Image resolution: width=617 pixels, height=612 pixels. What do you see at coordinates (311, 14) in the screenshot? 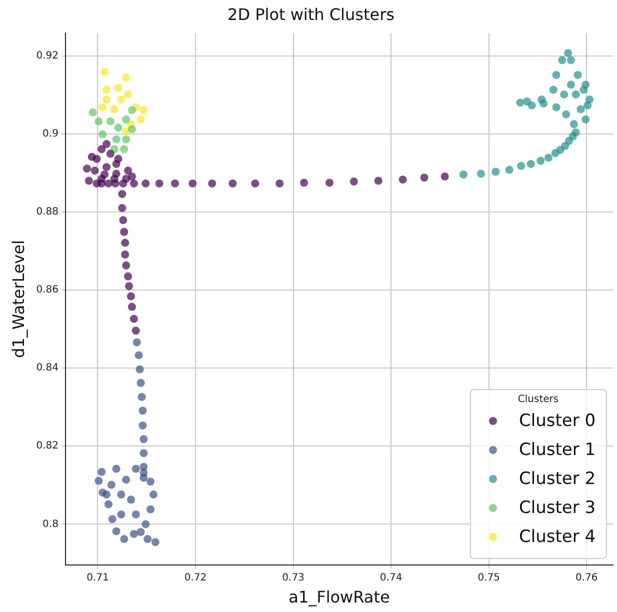
I see `chart-title: 2D Plot with Clusters` at bounding box center [311, 14].